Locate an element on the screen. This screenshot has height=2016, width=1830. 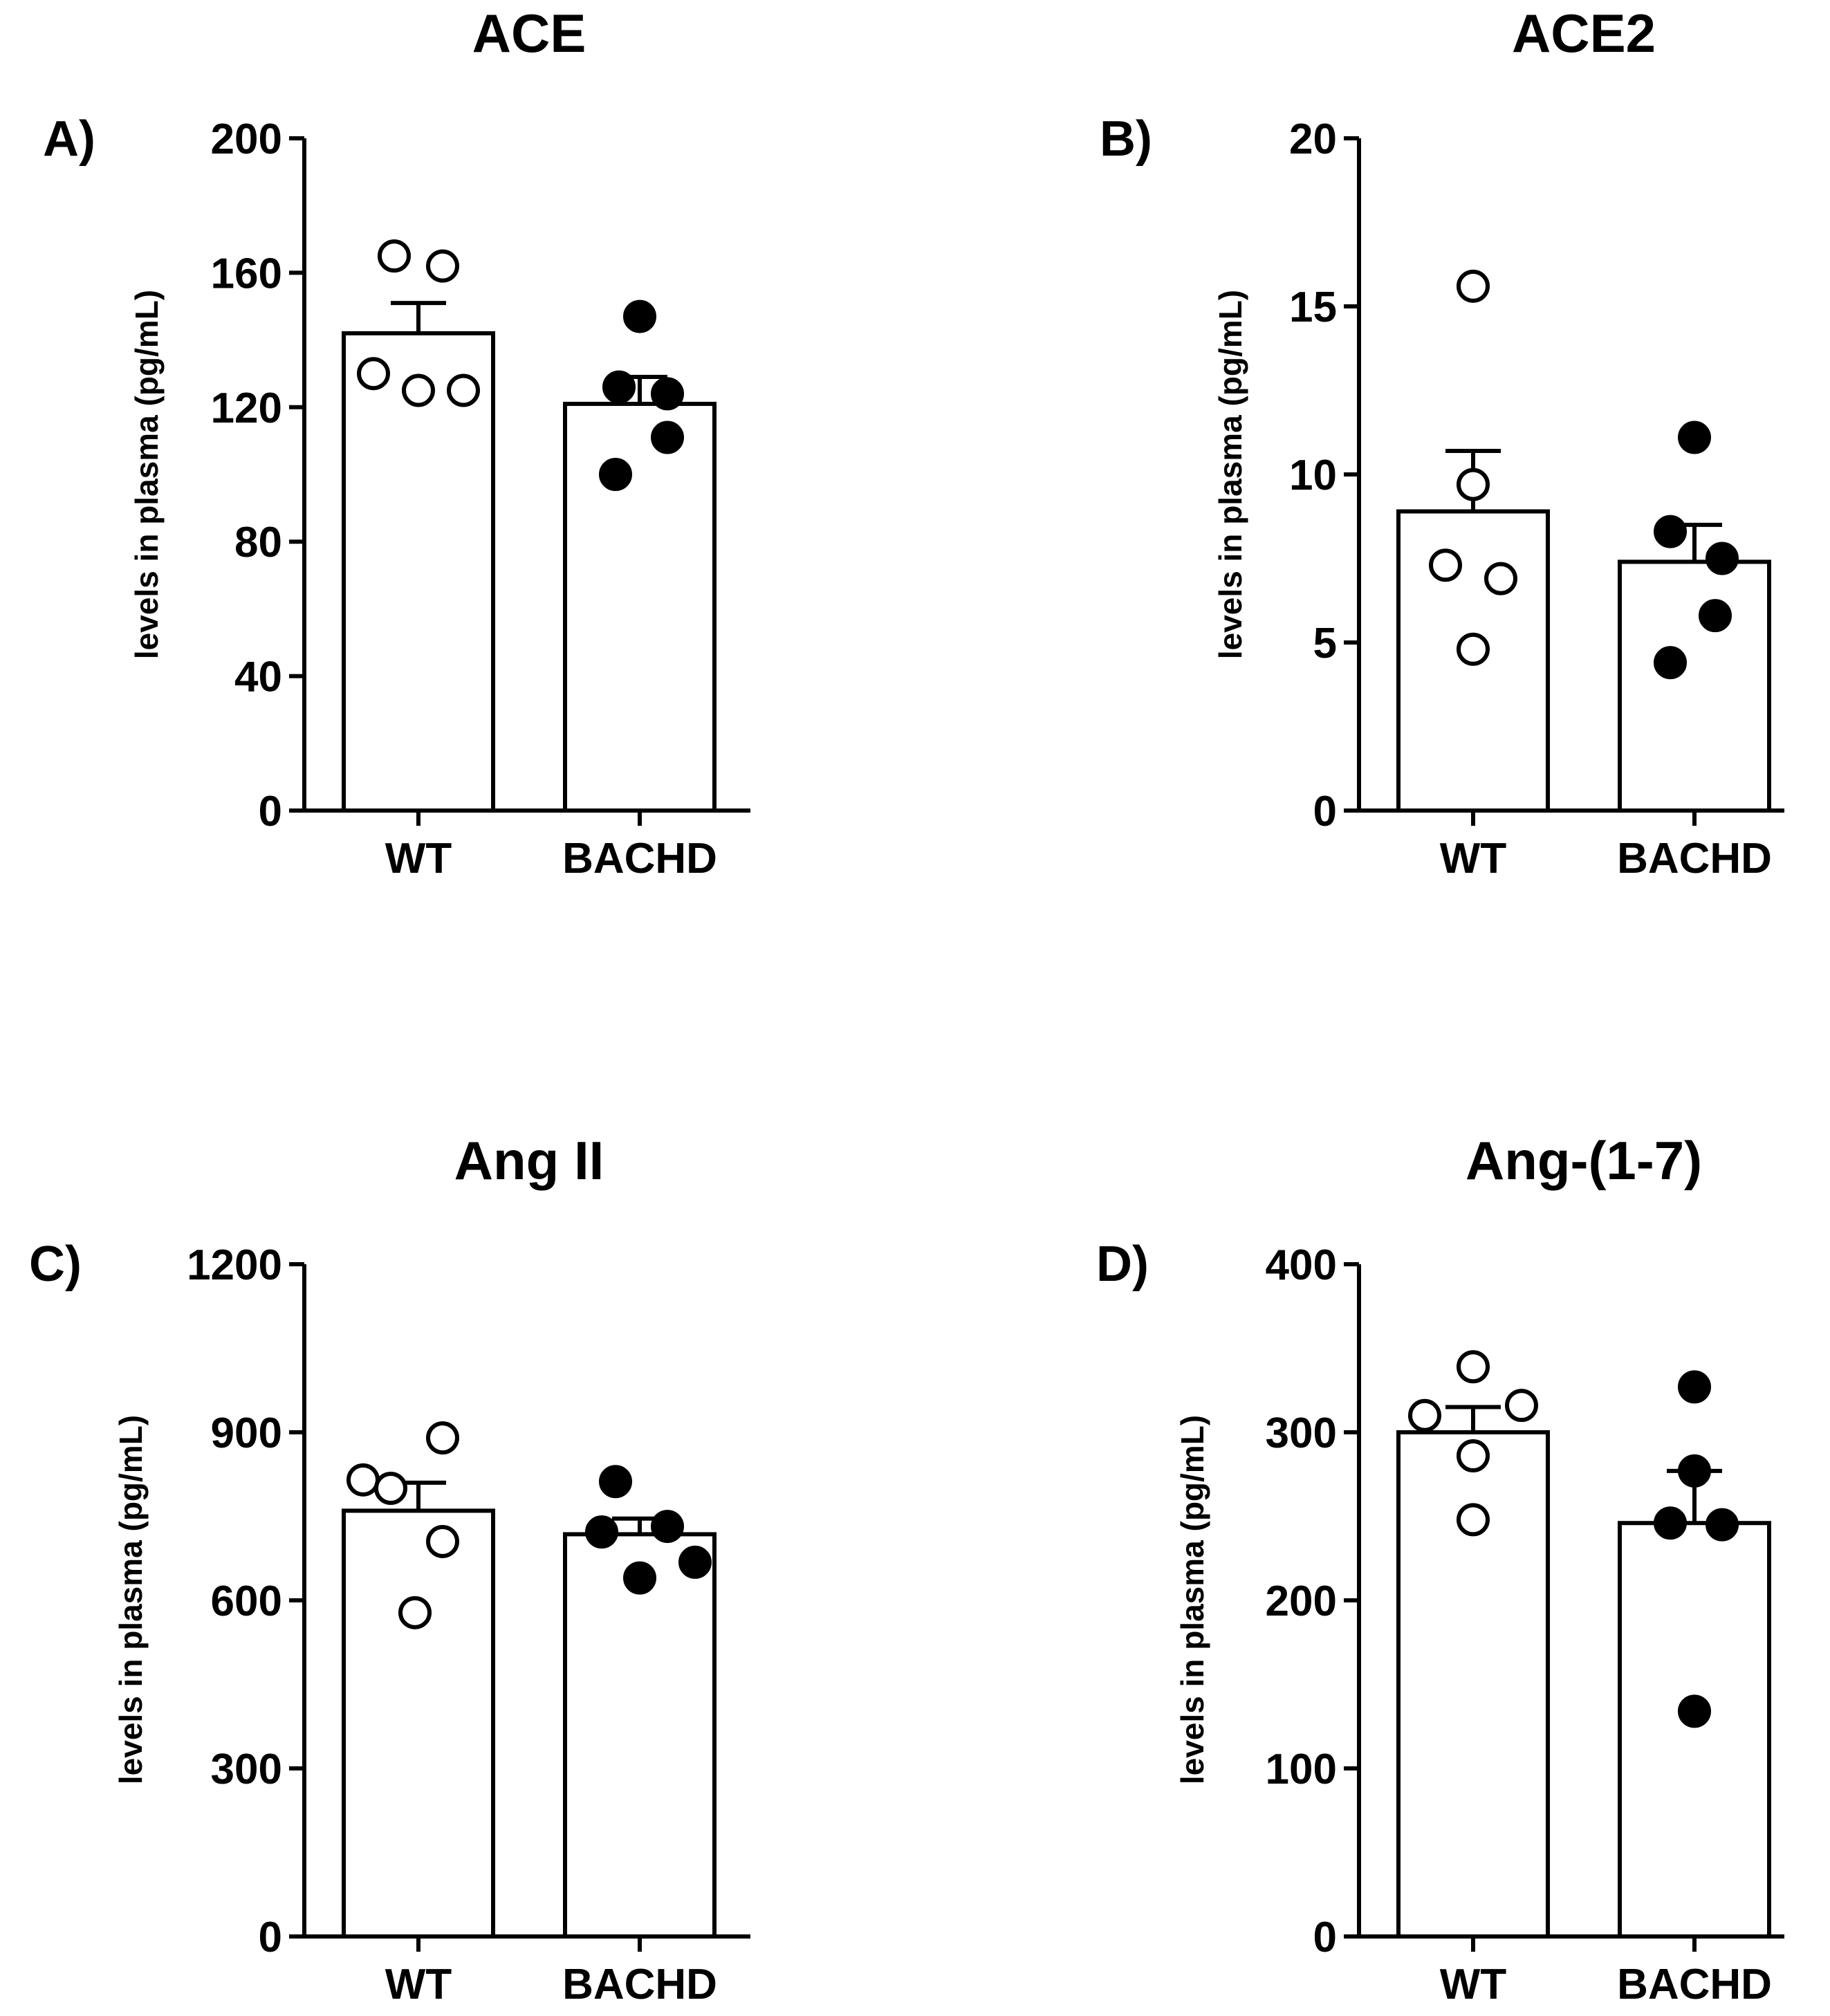
y-tick-label: 20 is located at coordinates (1313, 139).